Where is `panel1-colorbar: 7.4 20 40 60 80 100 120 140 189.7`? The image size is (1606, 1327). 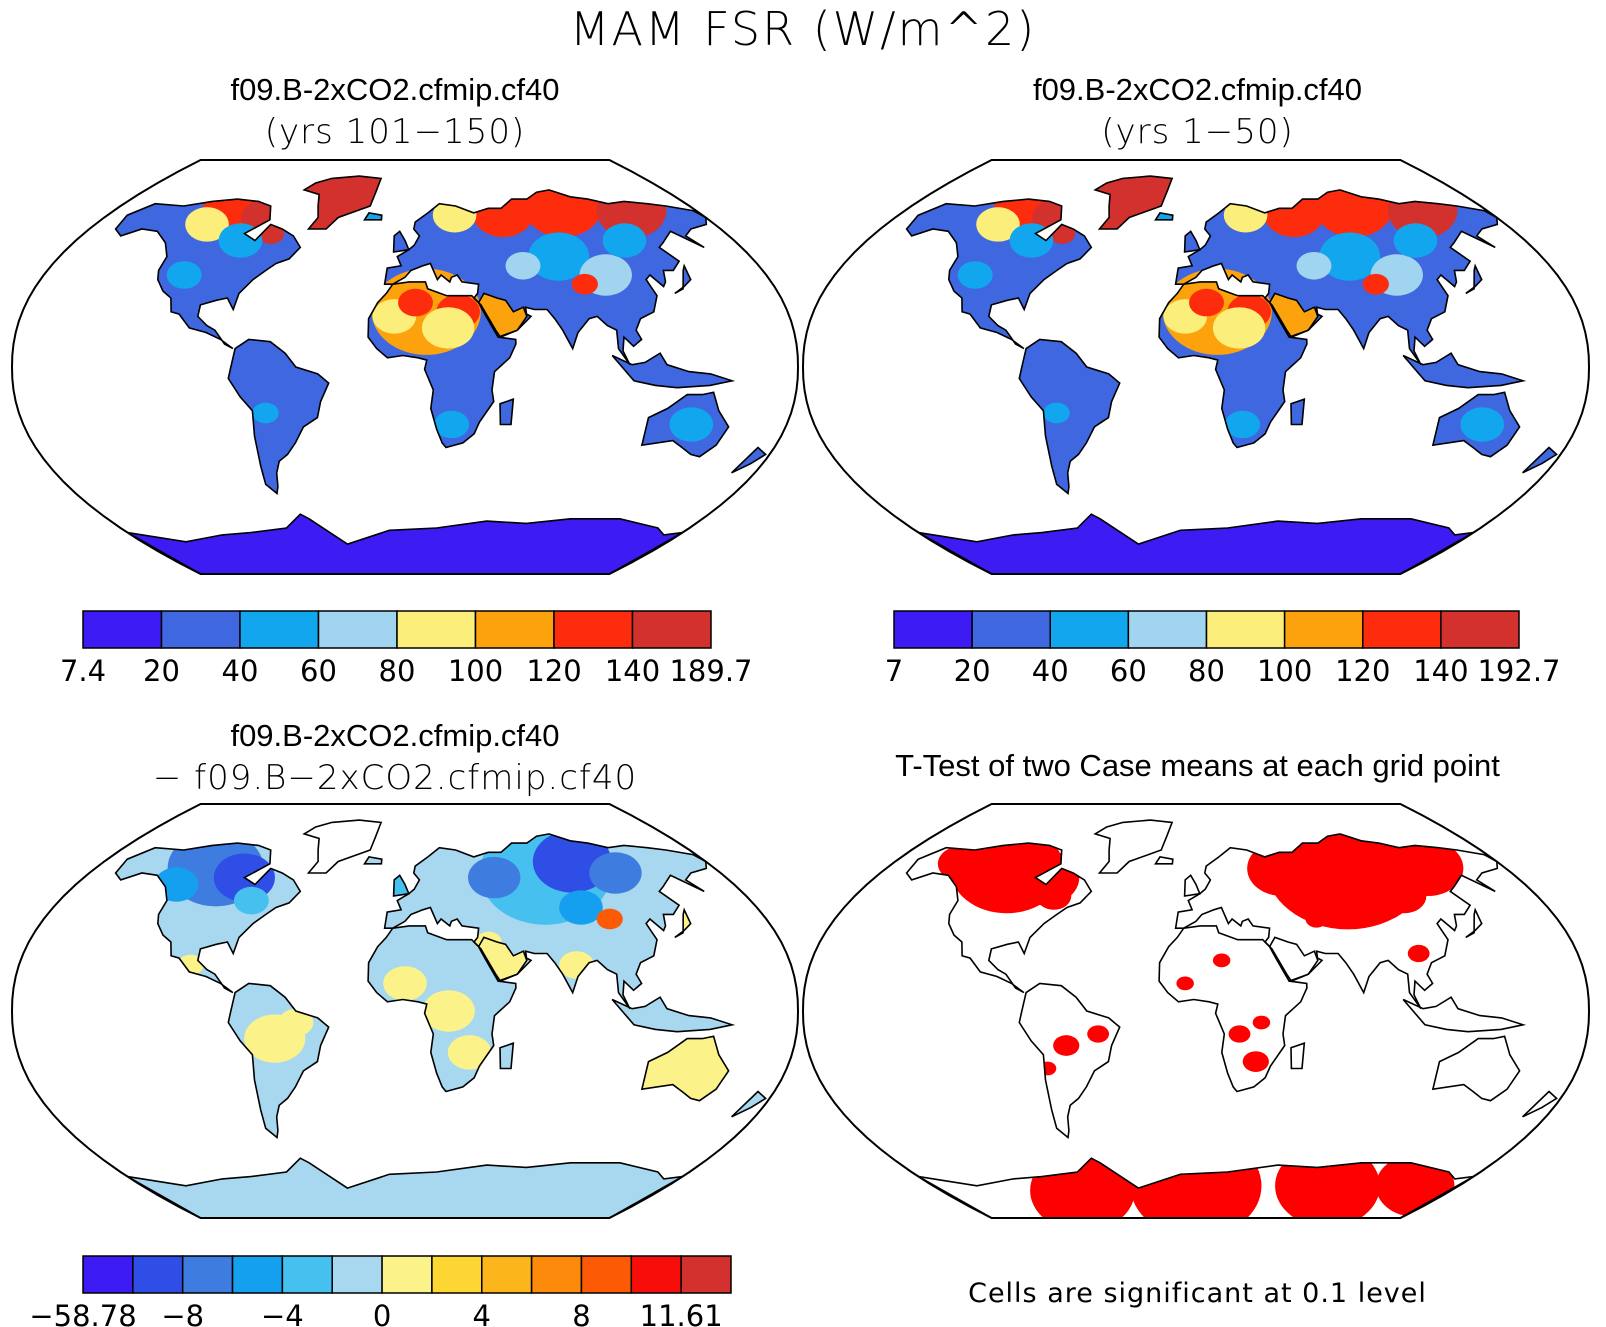
panel1-colorbar: 7.4 20 40 60 80 100 120 140 189.7 is located at coordinates (406, 649).